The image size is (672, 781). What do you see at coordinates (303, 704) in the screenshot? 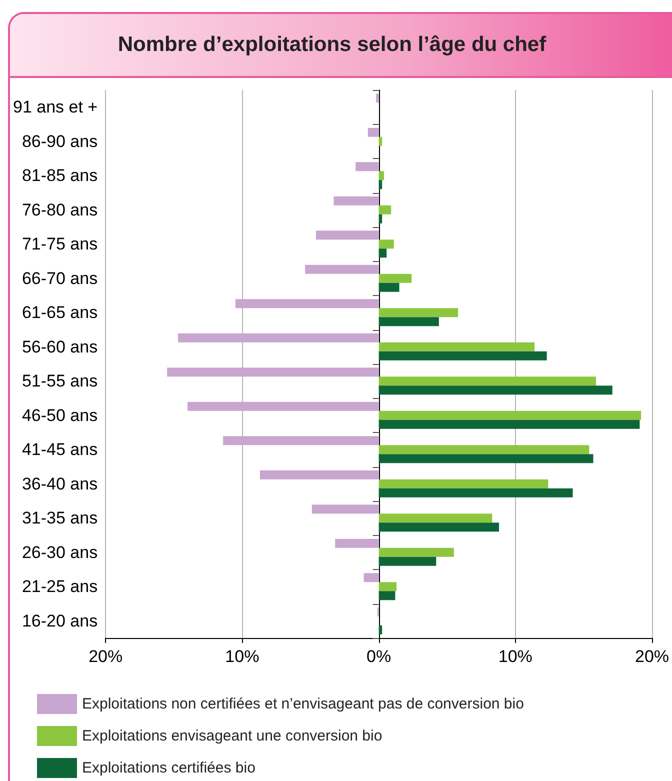
I see `legend-label: Exploitations non certifiées et n’envisageant pas de conversion bio` at bounding box center [303, 704].